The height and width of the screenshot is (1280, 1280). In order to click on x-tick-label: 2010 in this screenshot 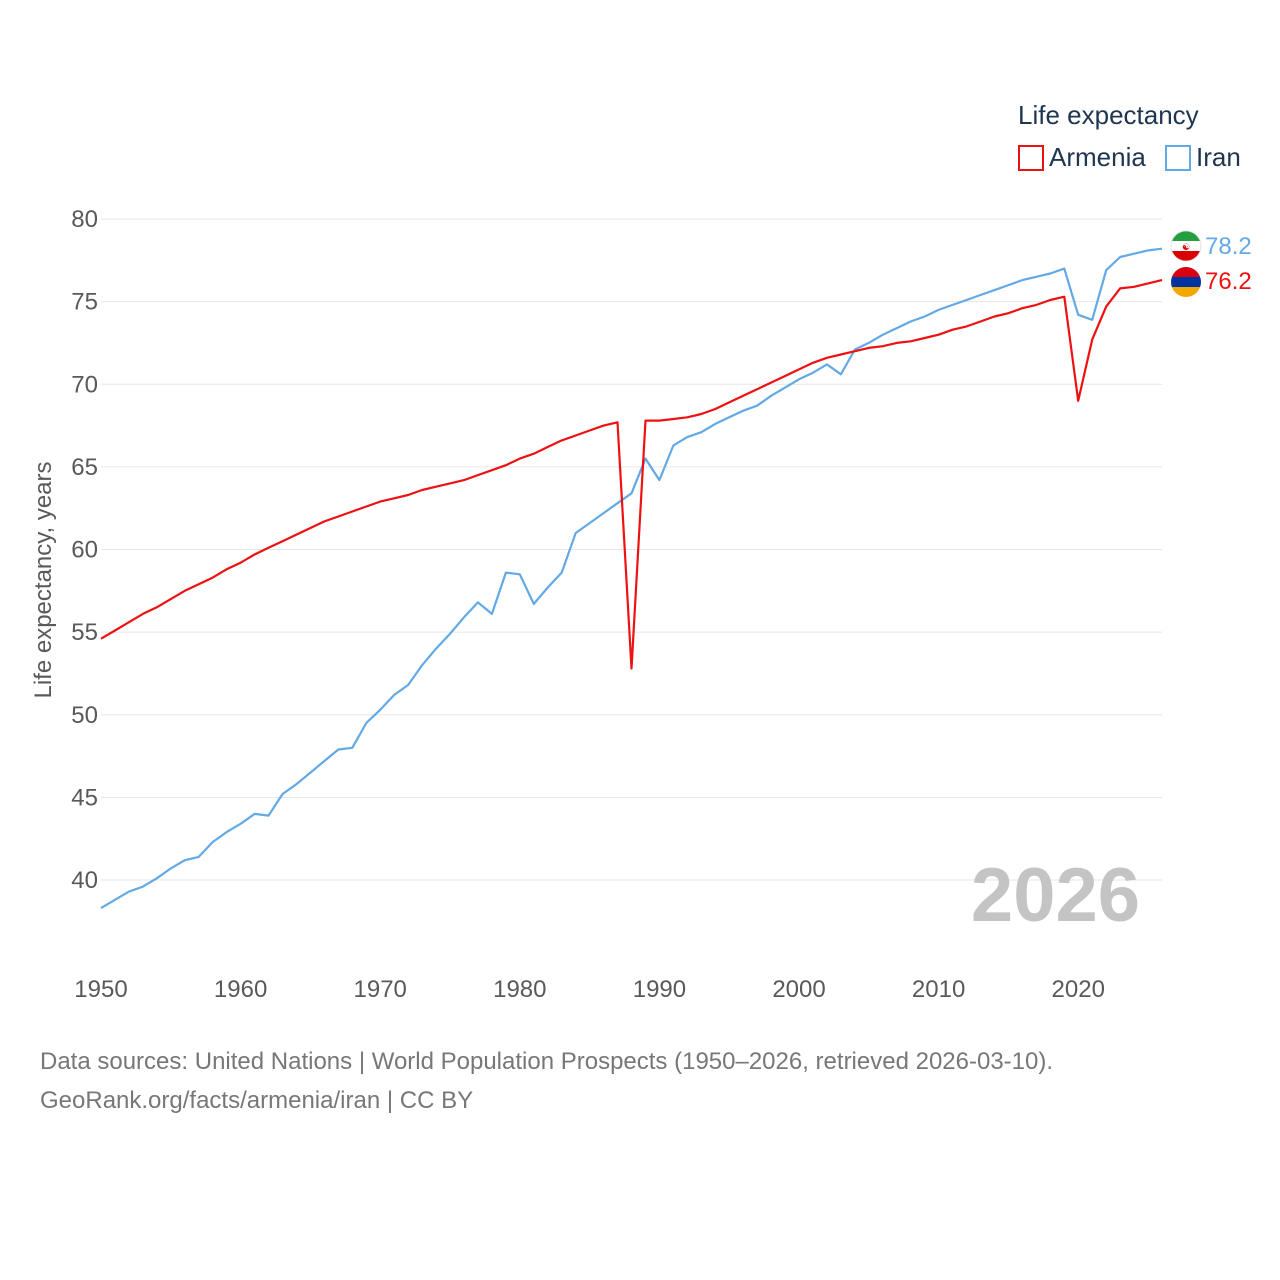, I will do `click(938, 989)`.